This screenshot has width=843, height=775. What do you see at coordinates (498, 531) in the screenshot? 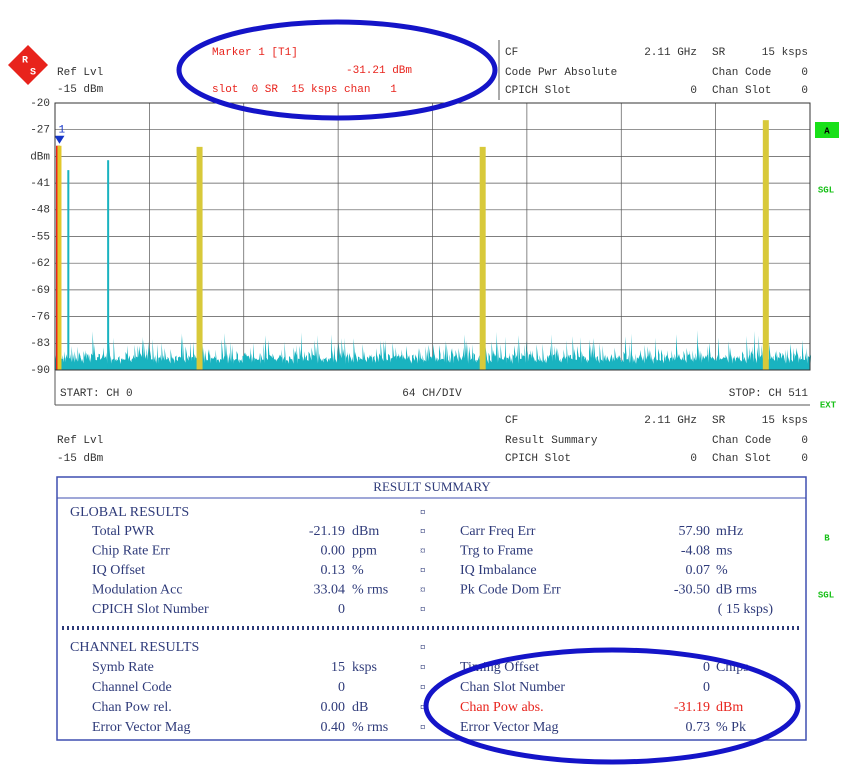
I see `result-label: Carr Freq Err` at bounding box center [498, 531].